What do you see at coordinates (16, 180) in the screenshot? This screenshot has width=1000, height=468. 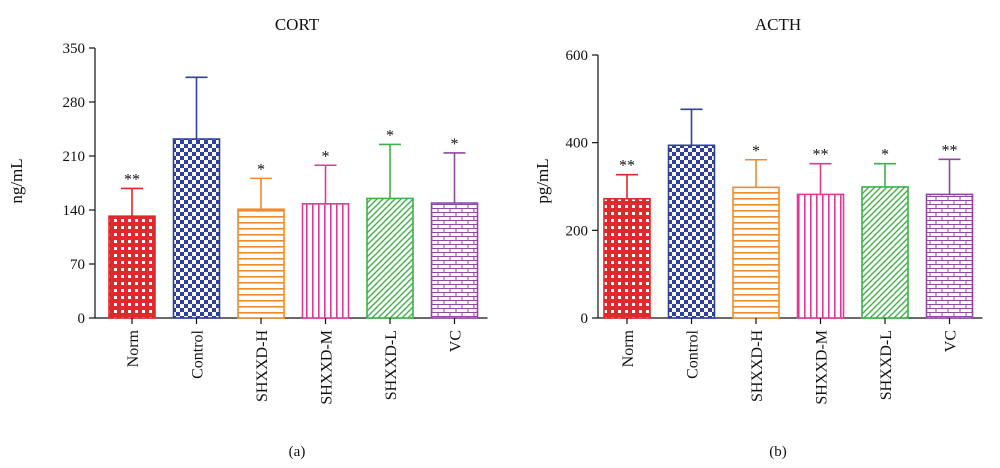 I see `y-axis-label: ng/mL` at bounding box center [16, 180].